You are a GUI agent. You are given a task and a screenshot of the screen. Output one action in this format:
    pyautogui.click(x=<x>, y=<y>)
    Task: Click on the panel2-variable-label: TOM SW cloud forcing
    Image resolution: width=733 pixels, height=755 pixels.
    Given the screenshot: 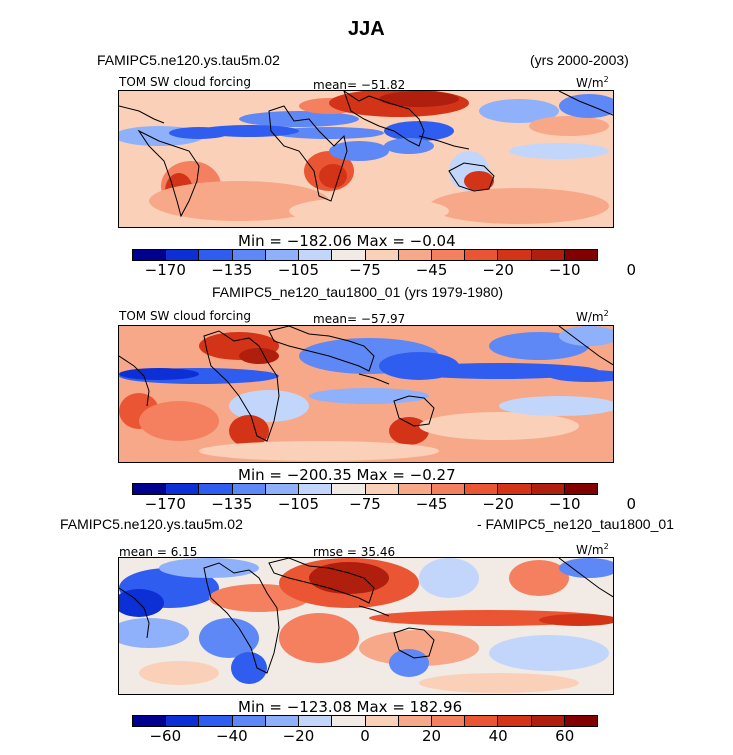 What is the action you would take?
    pyautogui.click(x=185, y=316)
    